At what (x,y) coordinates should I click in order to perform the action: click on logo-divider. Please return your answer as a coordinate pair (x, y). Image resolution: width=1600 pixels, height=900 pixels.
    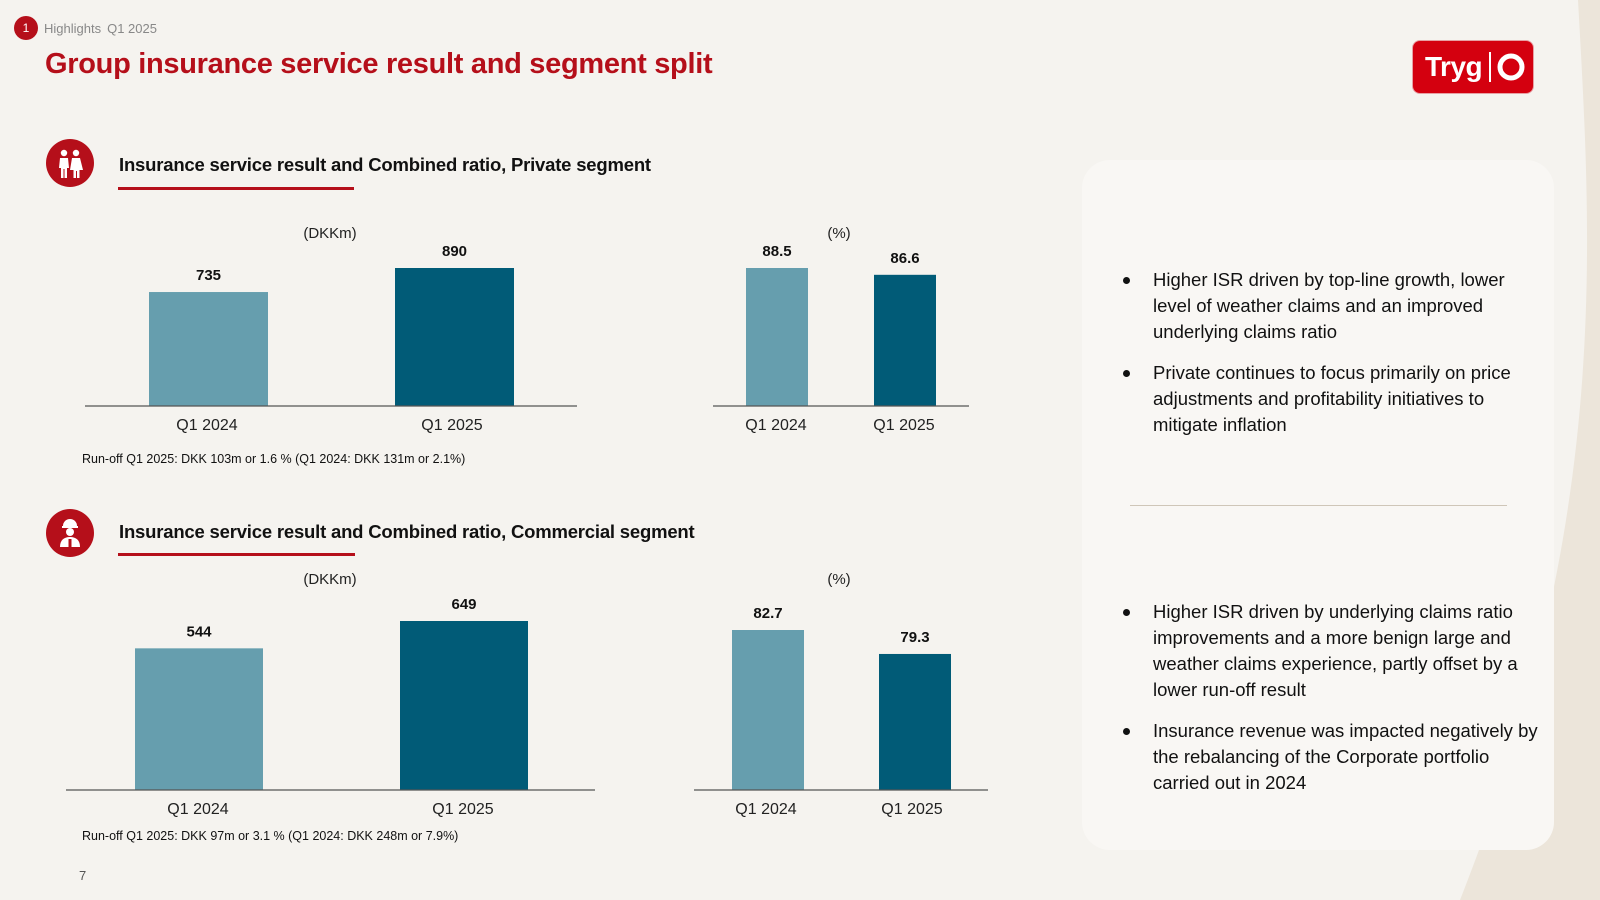
    Looking at the image, I should click on (1490, 67).